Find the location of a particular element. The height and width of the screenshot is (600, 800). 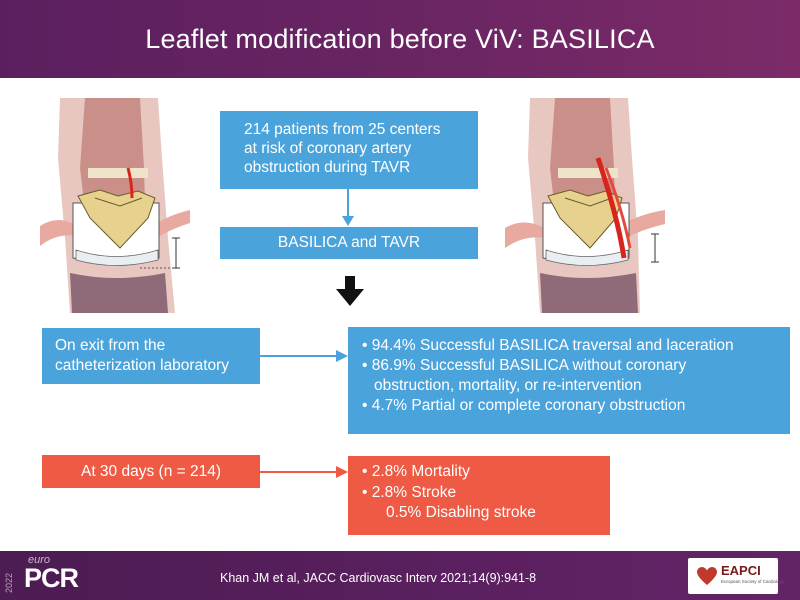

patients-line: obstruction during TAVR is located at coordinates (327, 167).